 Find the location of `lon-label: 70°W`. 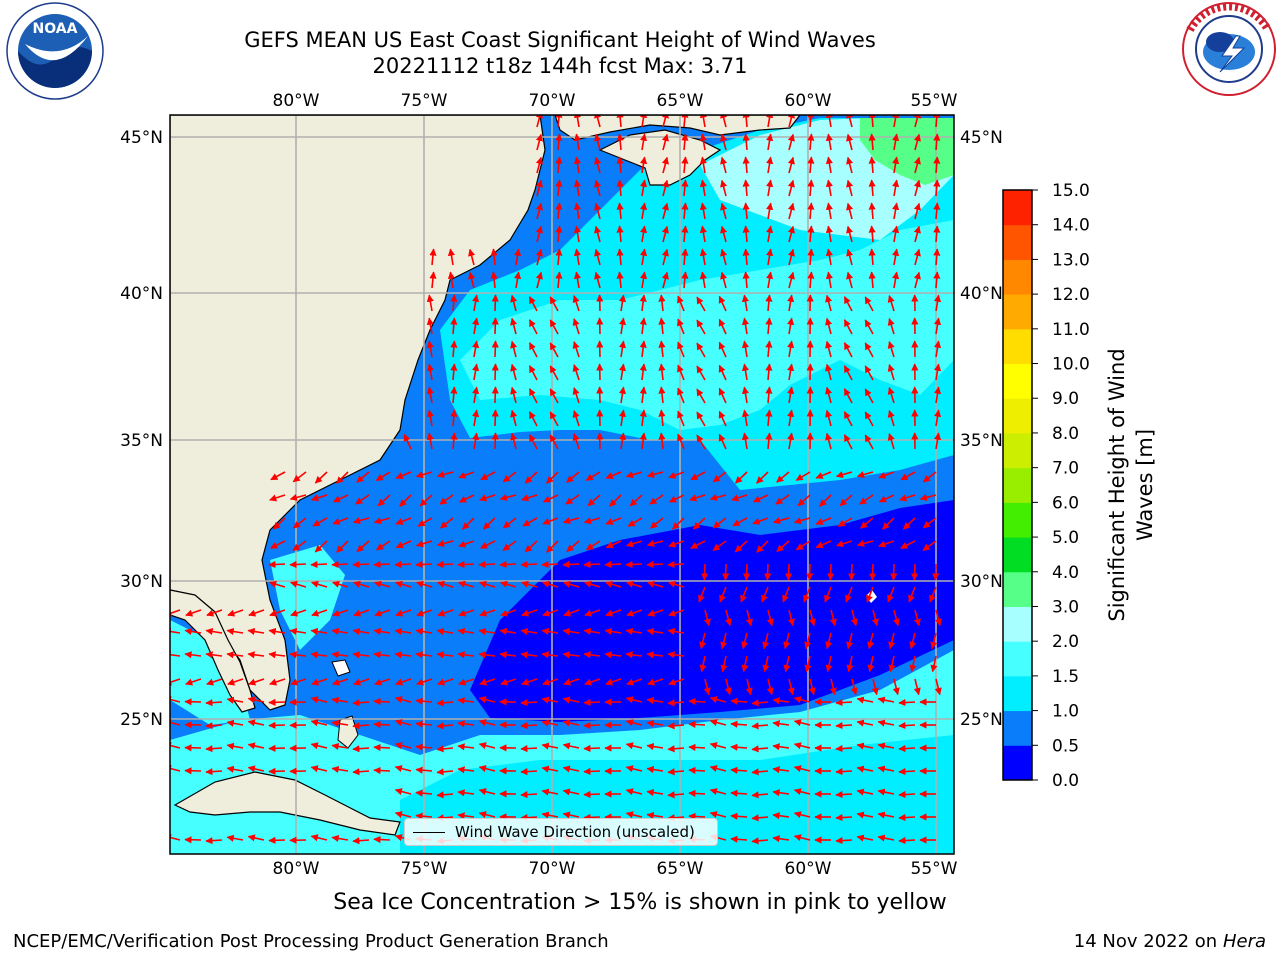

lon-label: 70°W is located at coordinates (552, 101).